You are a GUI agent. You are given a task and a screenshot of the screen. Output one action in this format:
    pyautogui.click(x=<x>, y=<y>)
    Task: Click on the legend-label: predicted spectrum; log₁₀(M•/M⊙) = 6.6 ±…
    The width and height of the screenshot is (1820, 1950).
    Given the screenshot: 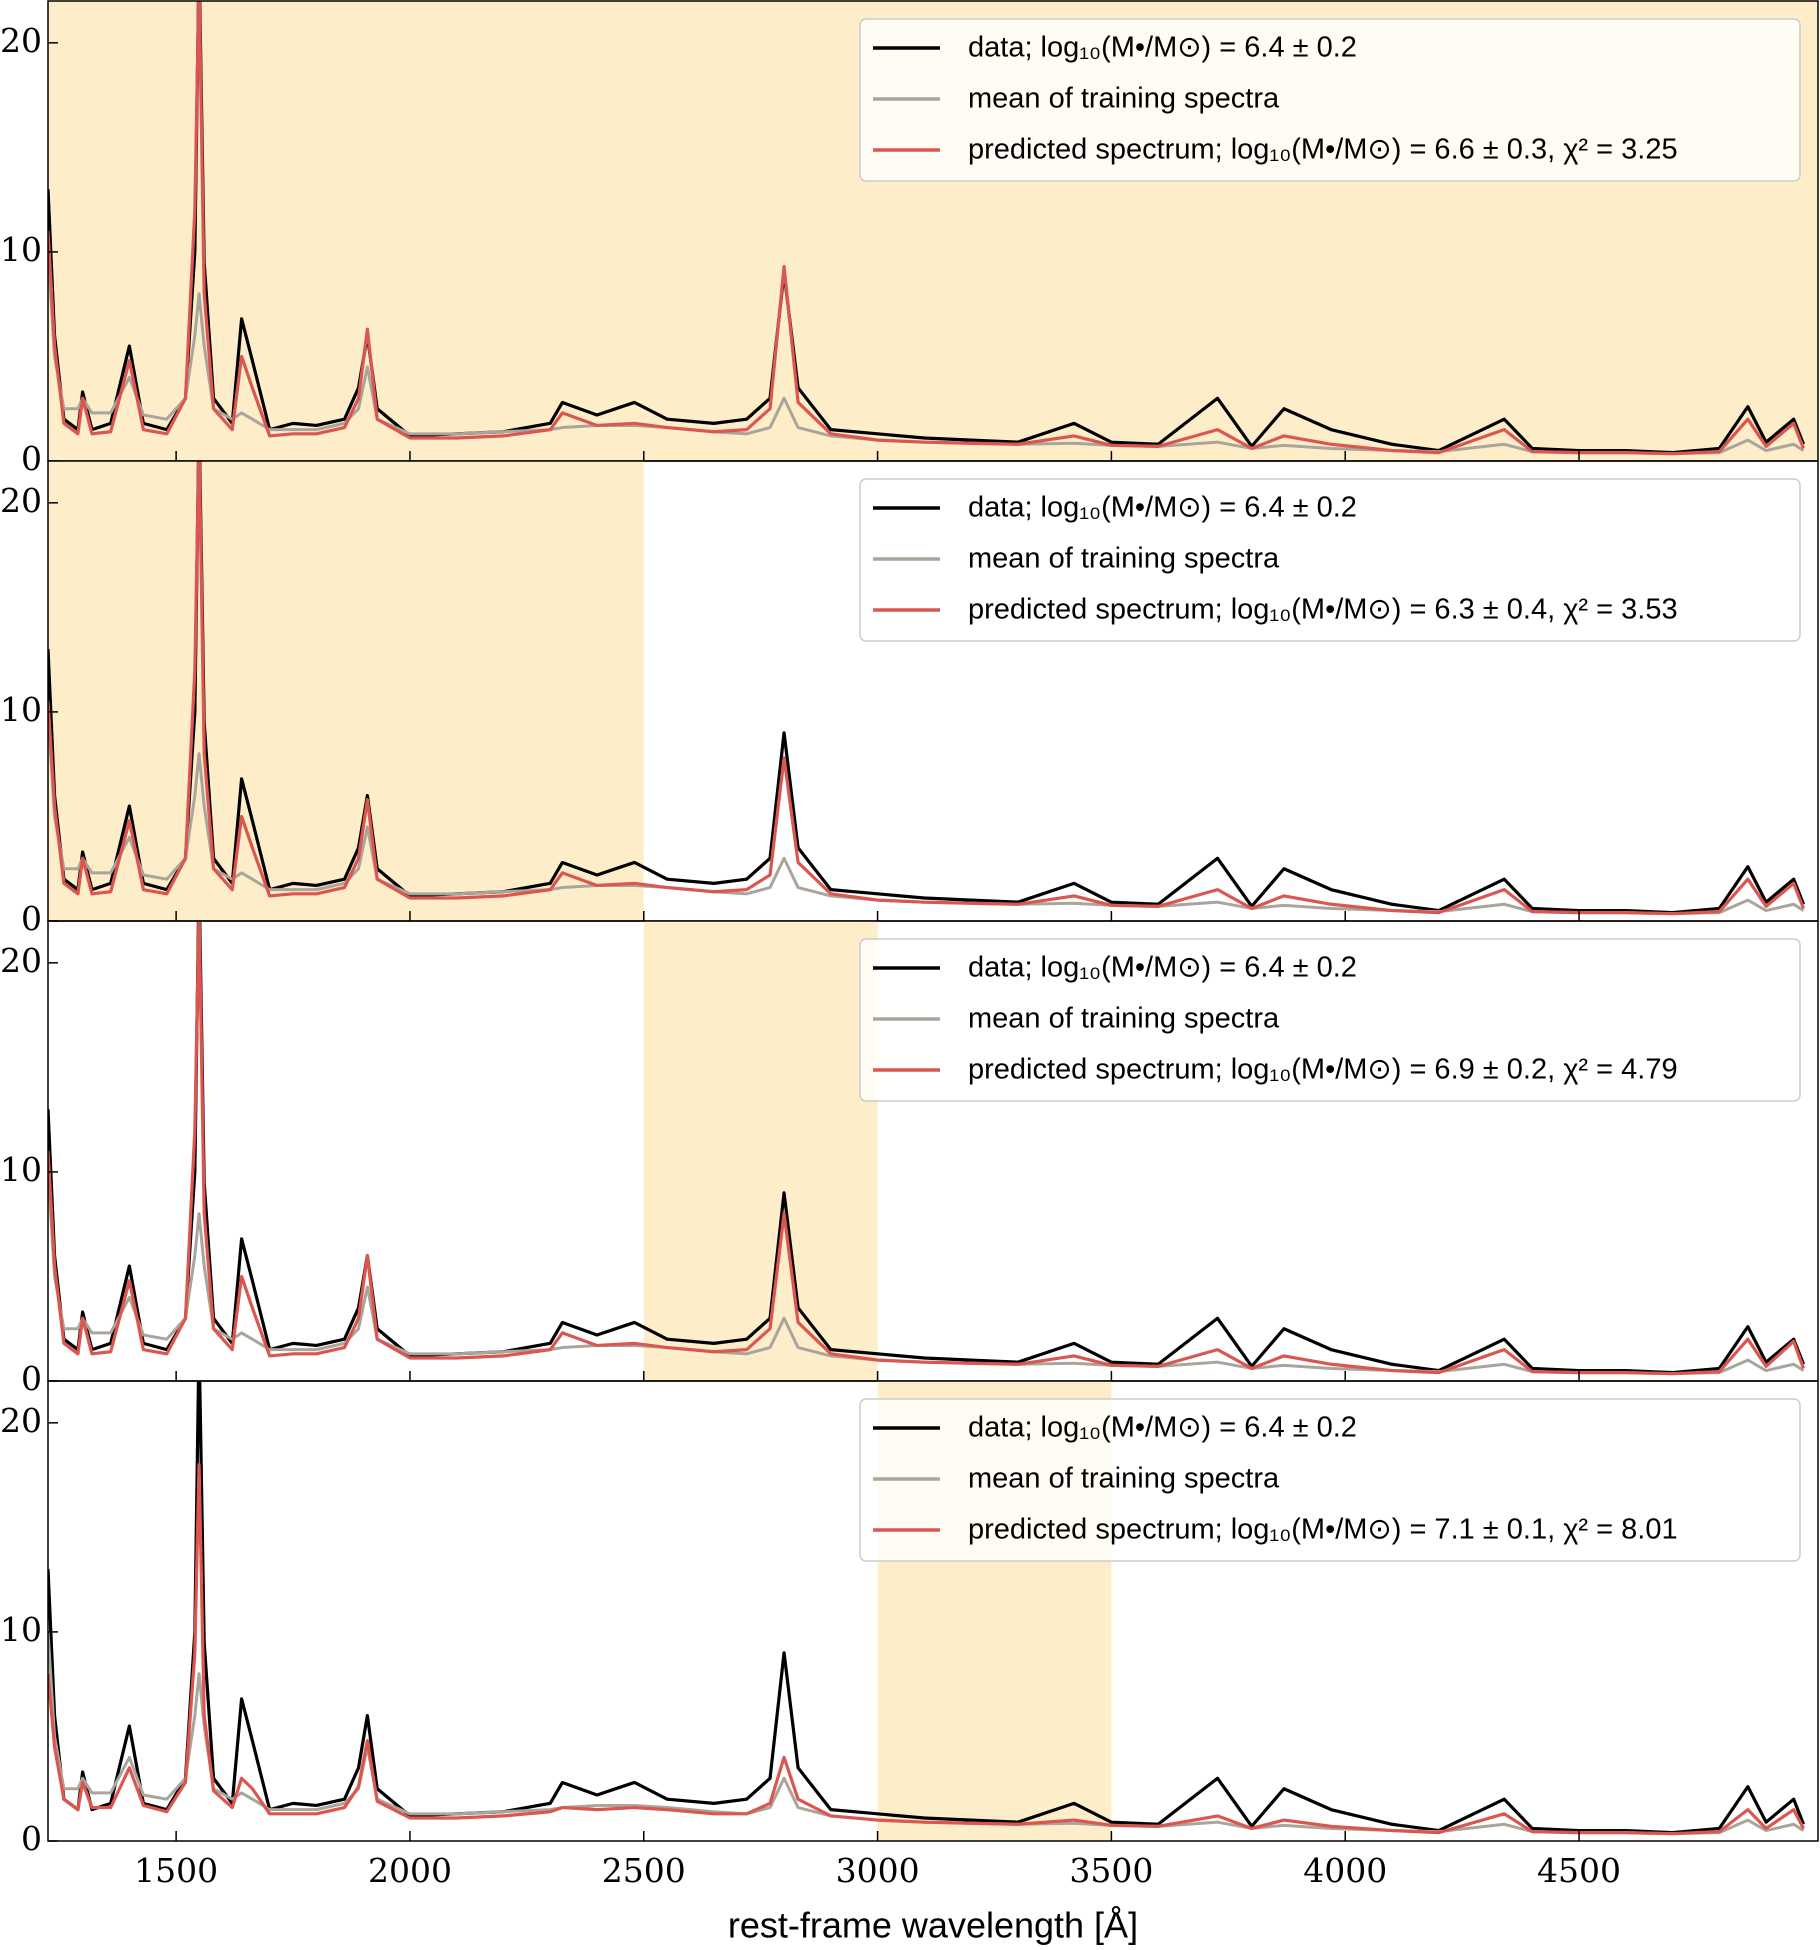 What is the action you would take?
    pyautogui.click(x=1323, y=150)
    